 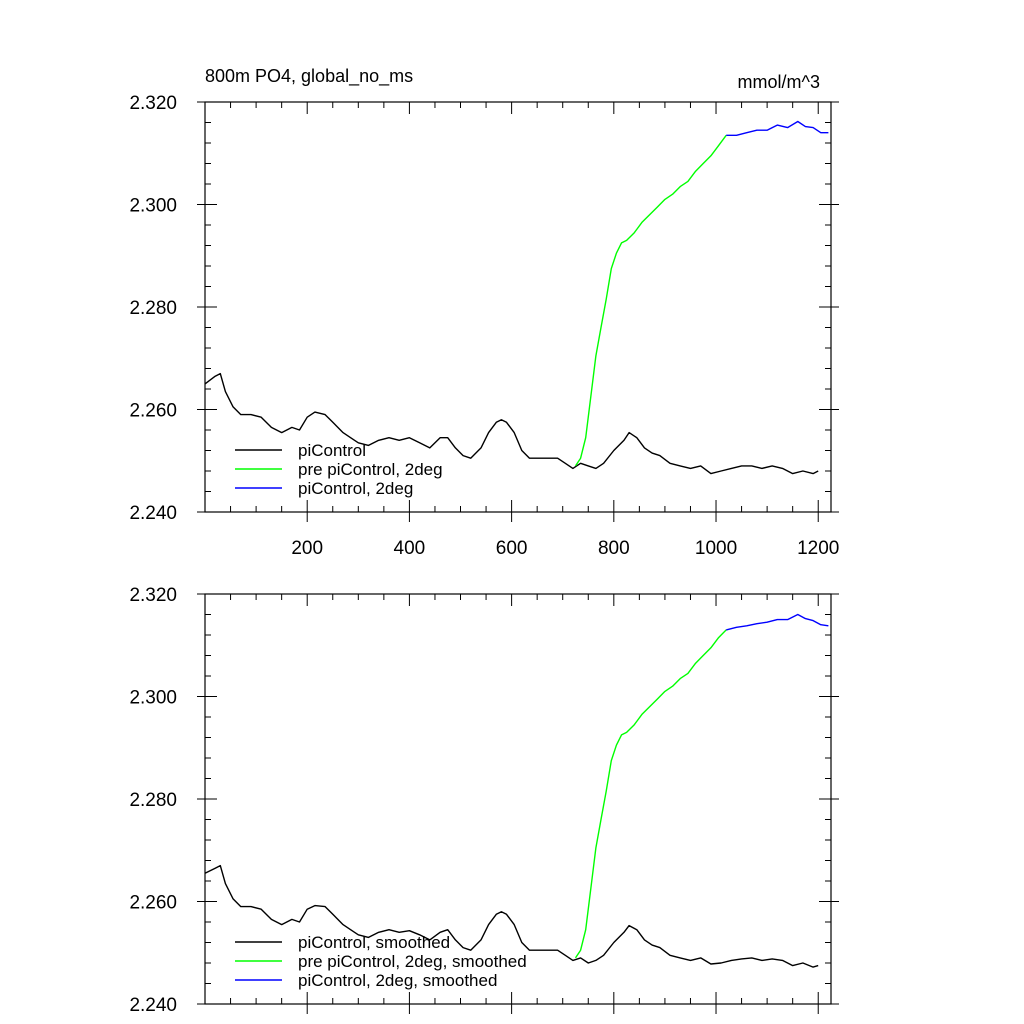 I want to click on legend-label: pre piControl, 2deg, smoothed, so click(x=412, y=961).